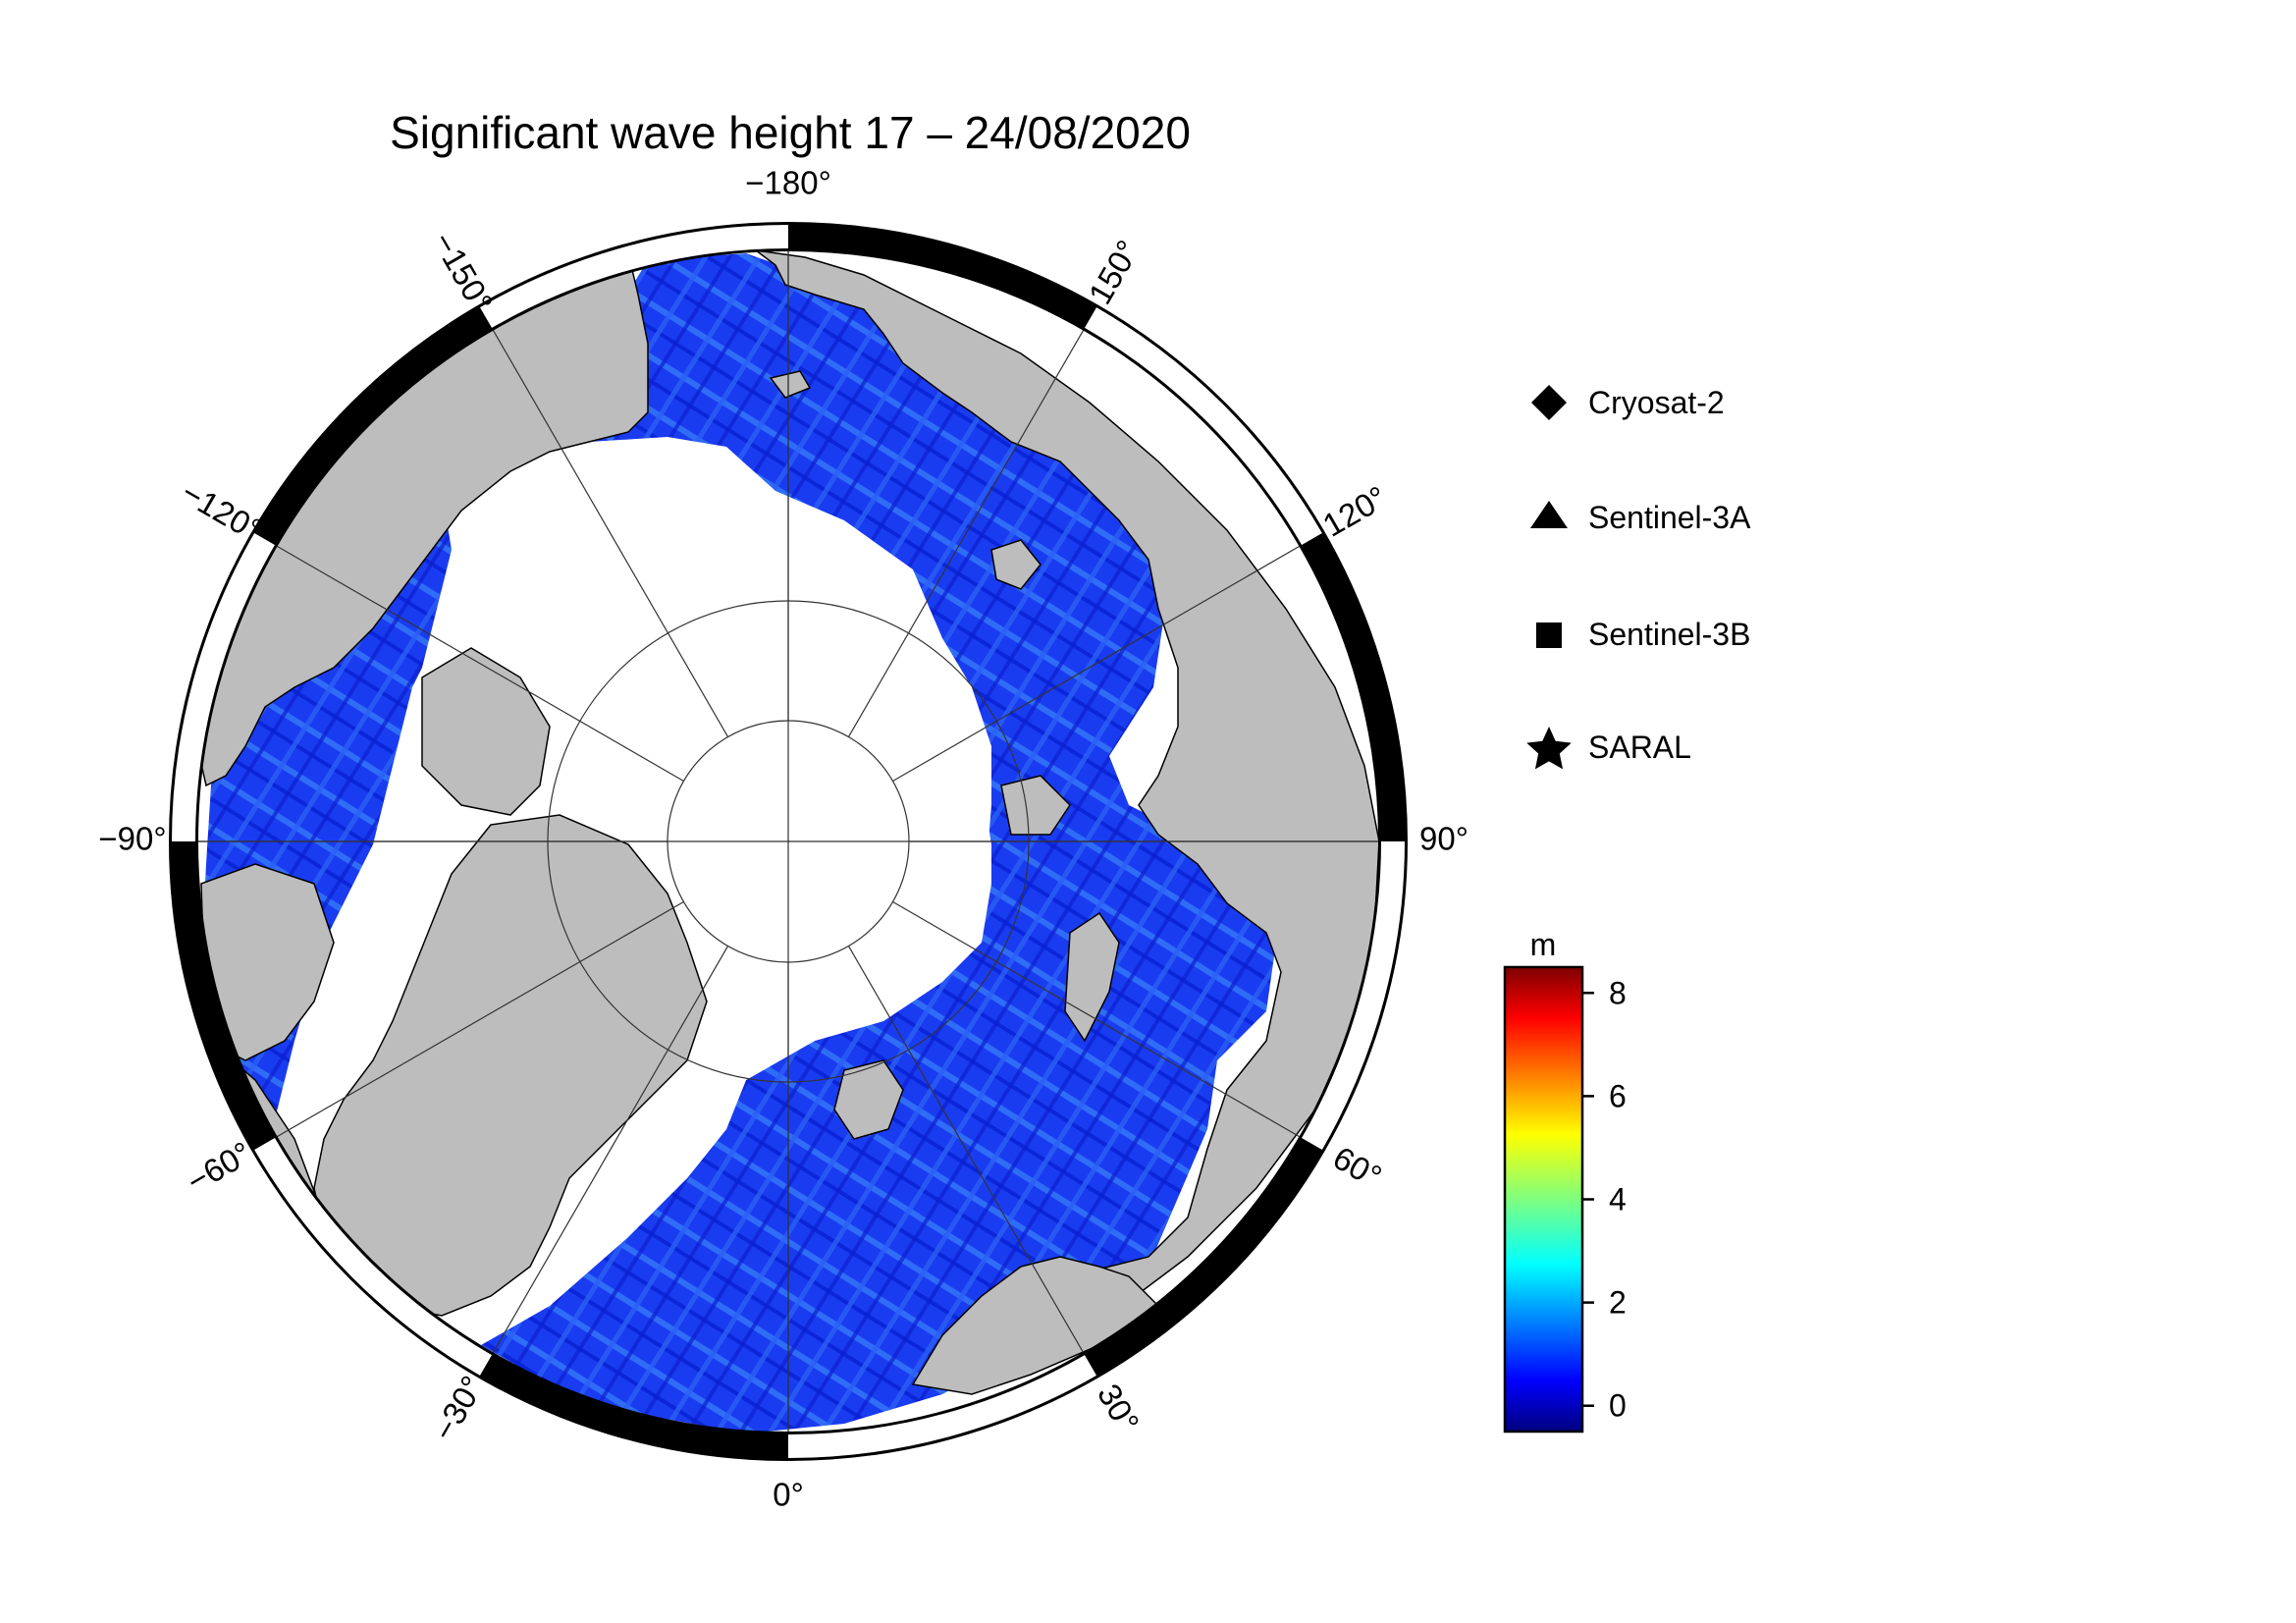 Image resolution: width=2296 pixels, height=1623 pixels. What do you see at coordinates (1669, 518) in the screenshot?
I see `legend-label-sentinel-3a: Sentinel-3A` at bounding box center [1669, 518].